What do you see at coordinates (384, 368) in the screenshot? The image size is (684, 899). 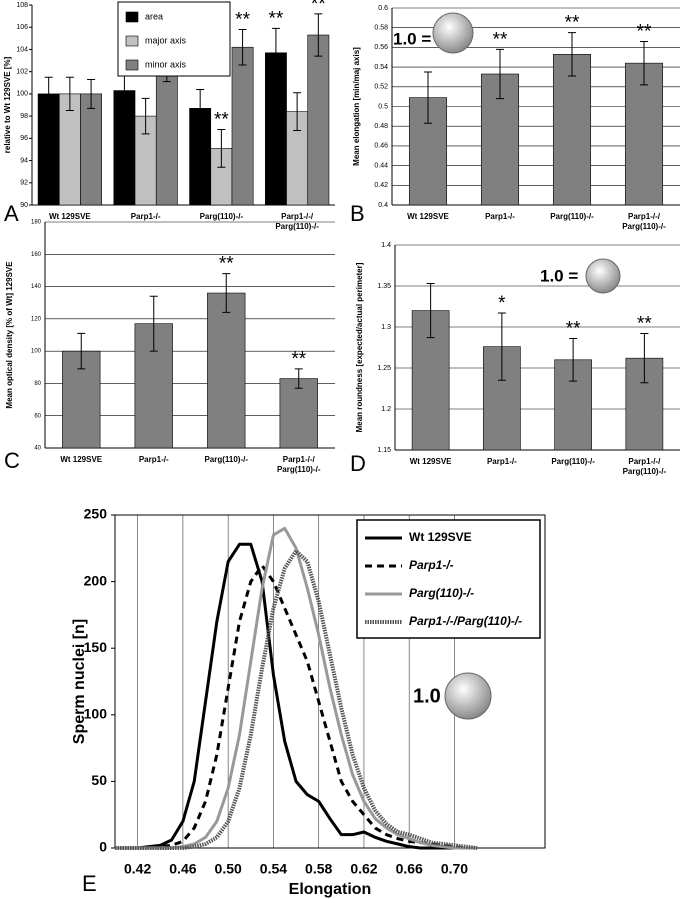 I see `y-tick-label: 1.25` at bounding box center [384, 368].